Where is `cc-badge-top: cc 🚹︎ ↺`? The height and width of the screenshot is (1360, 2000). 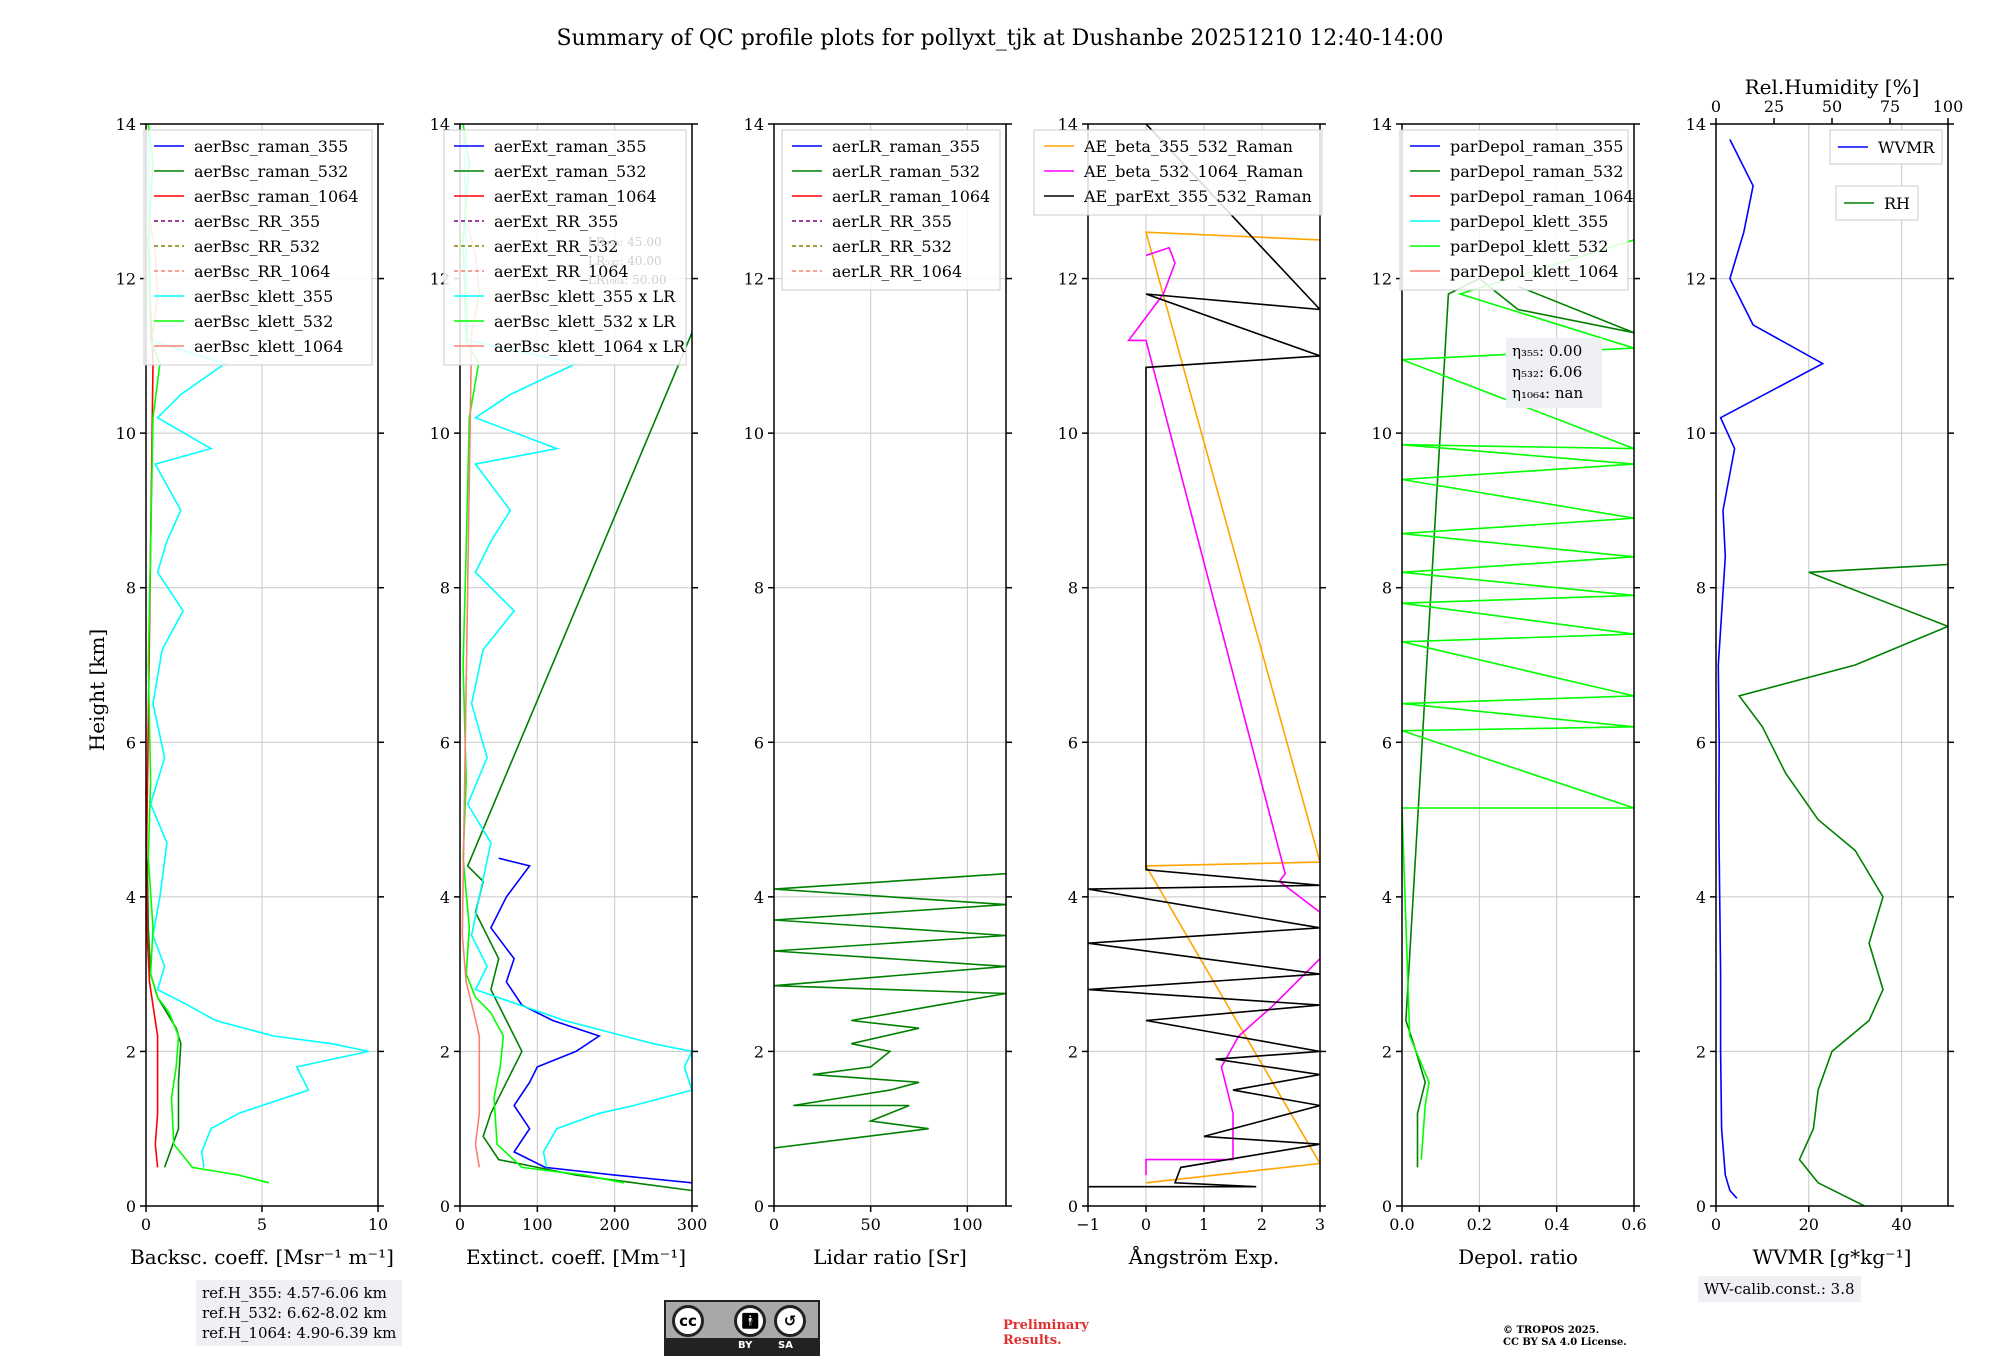 cc-badge-top: cc 🚹︎ ↺ is located at coordinates (742, 1320).